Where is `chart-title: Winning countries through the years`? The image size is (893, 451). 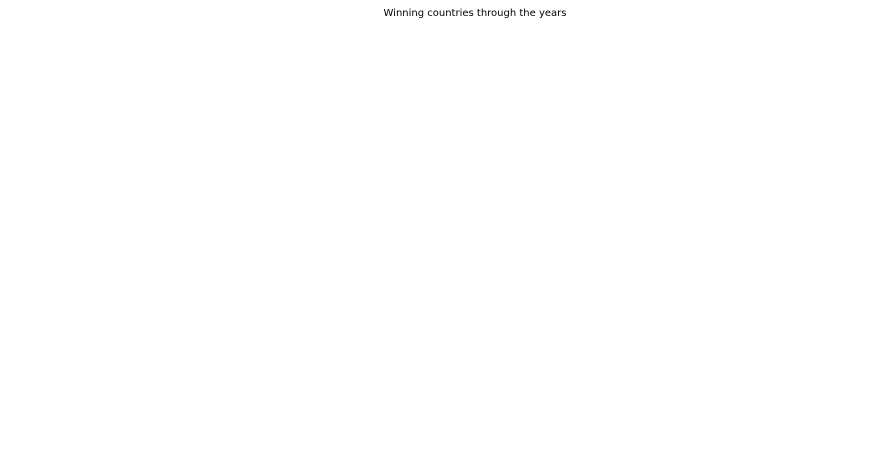 chart-title: Winning countries through the years is located at coordinates (475, 13).